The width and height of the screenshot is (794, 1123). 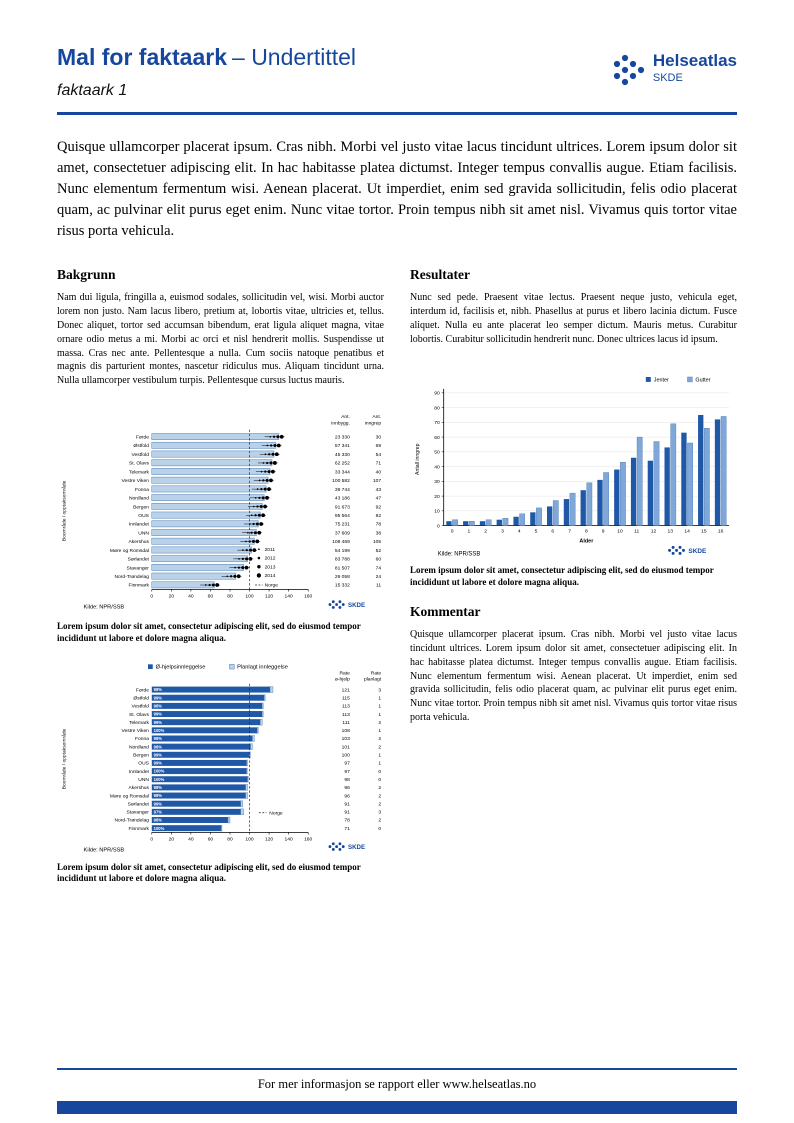 I want to click on svg-text: 57 341, so click(x=342, y=446).